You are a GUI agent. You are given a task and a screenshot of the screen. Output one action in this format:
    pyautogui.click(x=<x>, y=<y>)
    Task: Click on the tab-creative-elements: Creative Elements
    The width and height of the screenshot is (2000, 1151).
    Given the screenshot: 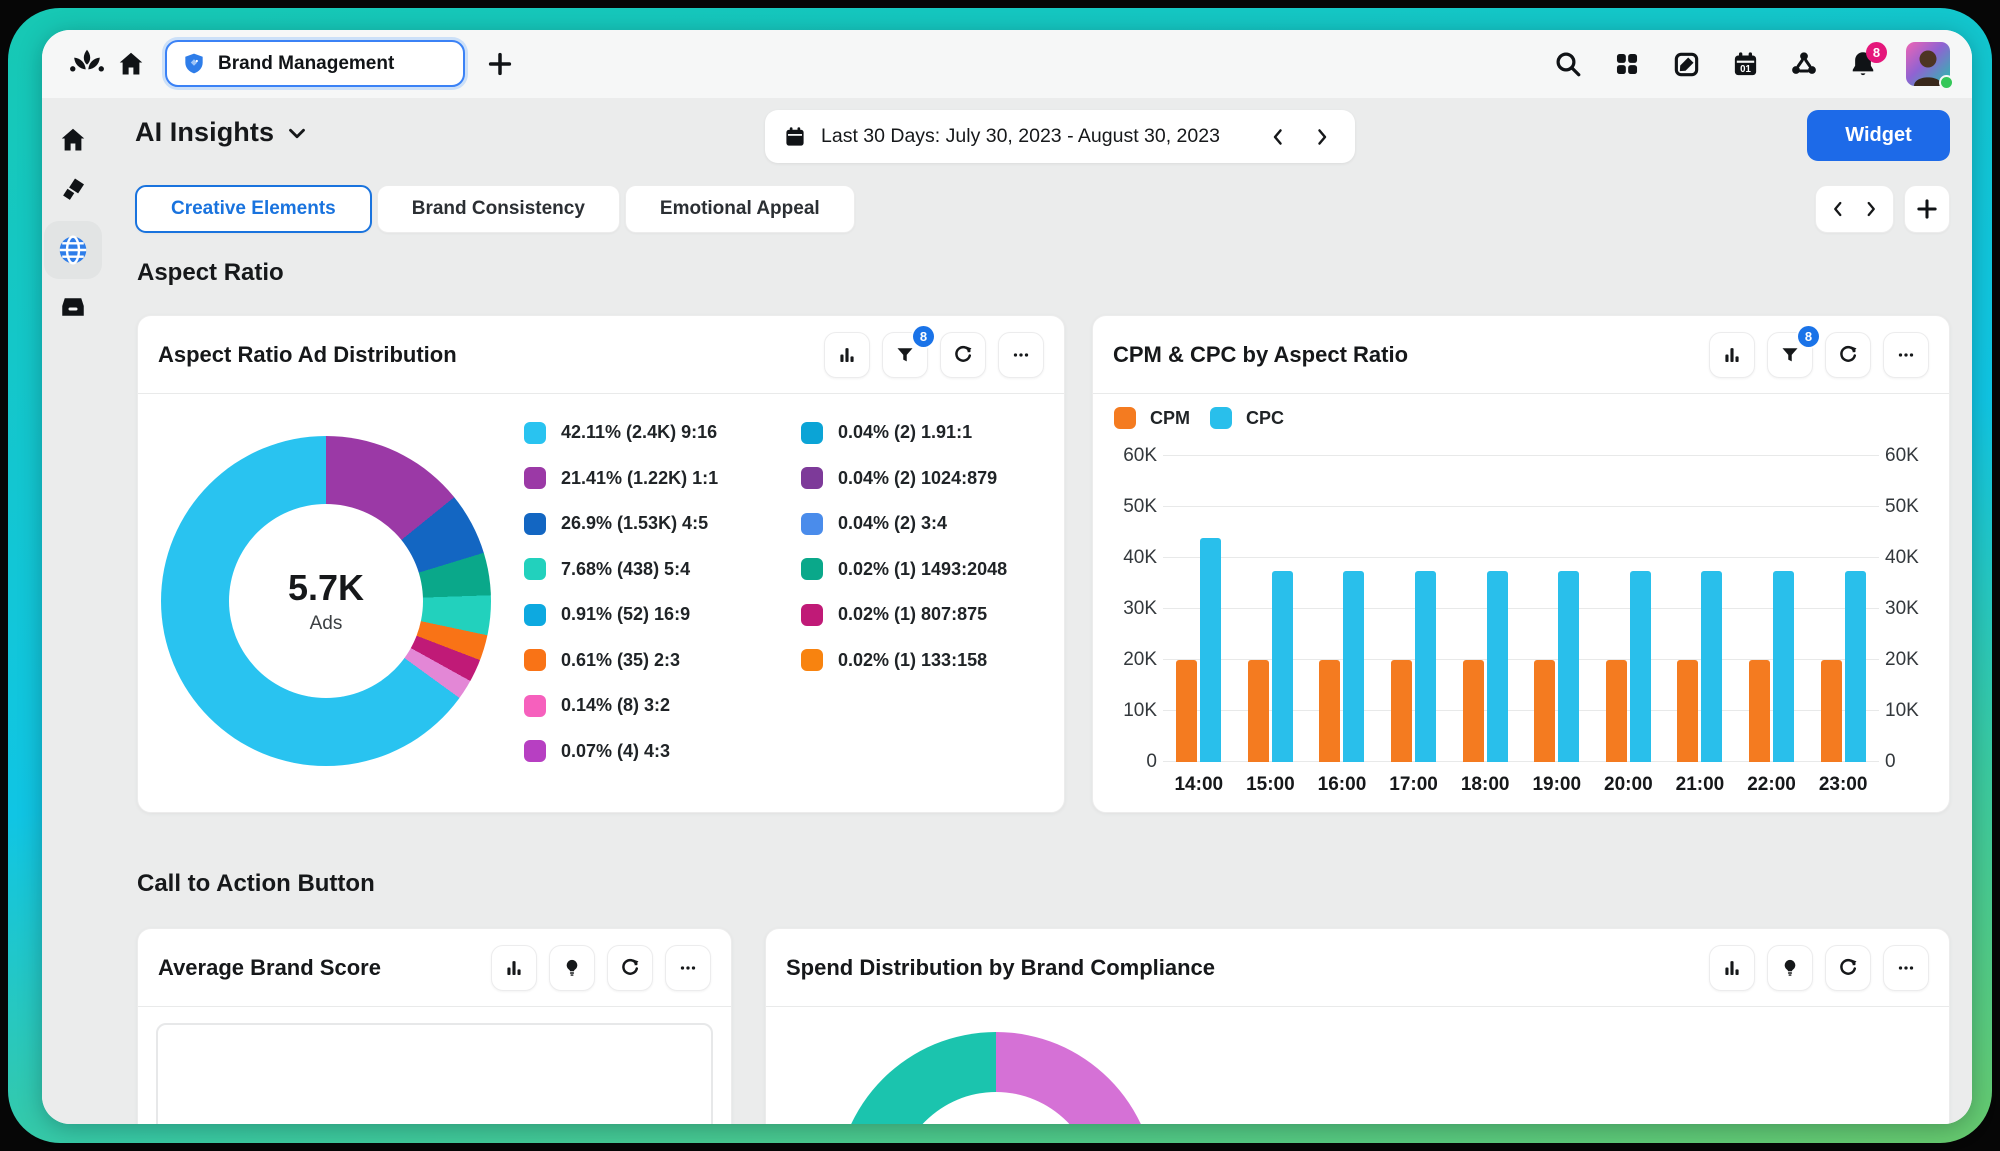 What is the action you would take?
    pyautogui.click(x=253, y=209)
    